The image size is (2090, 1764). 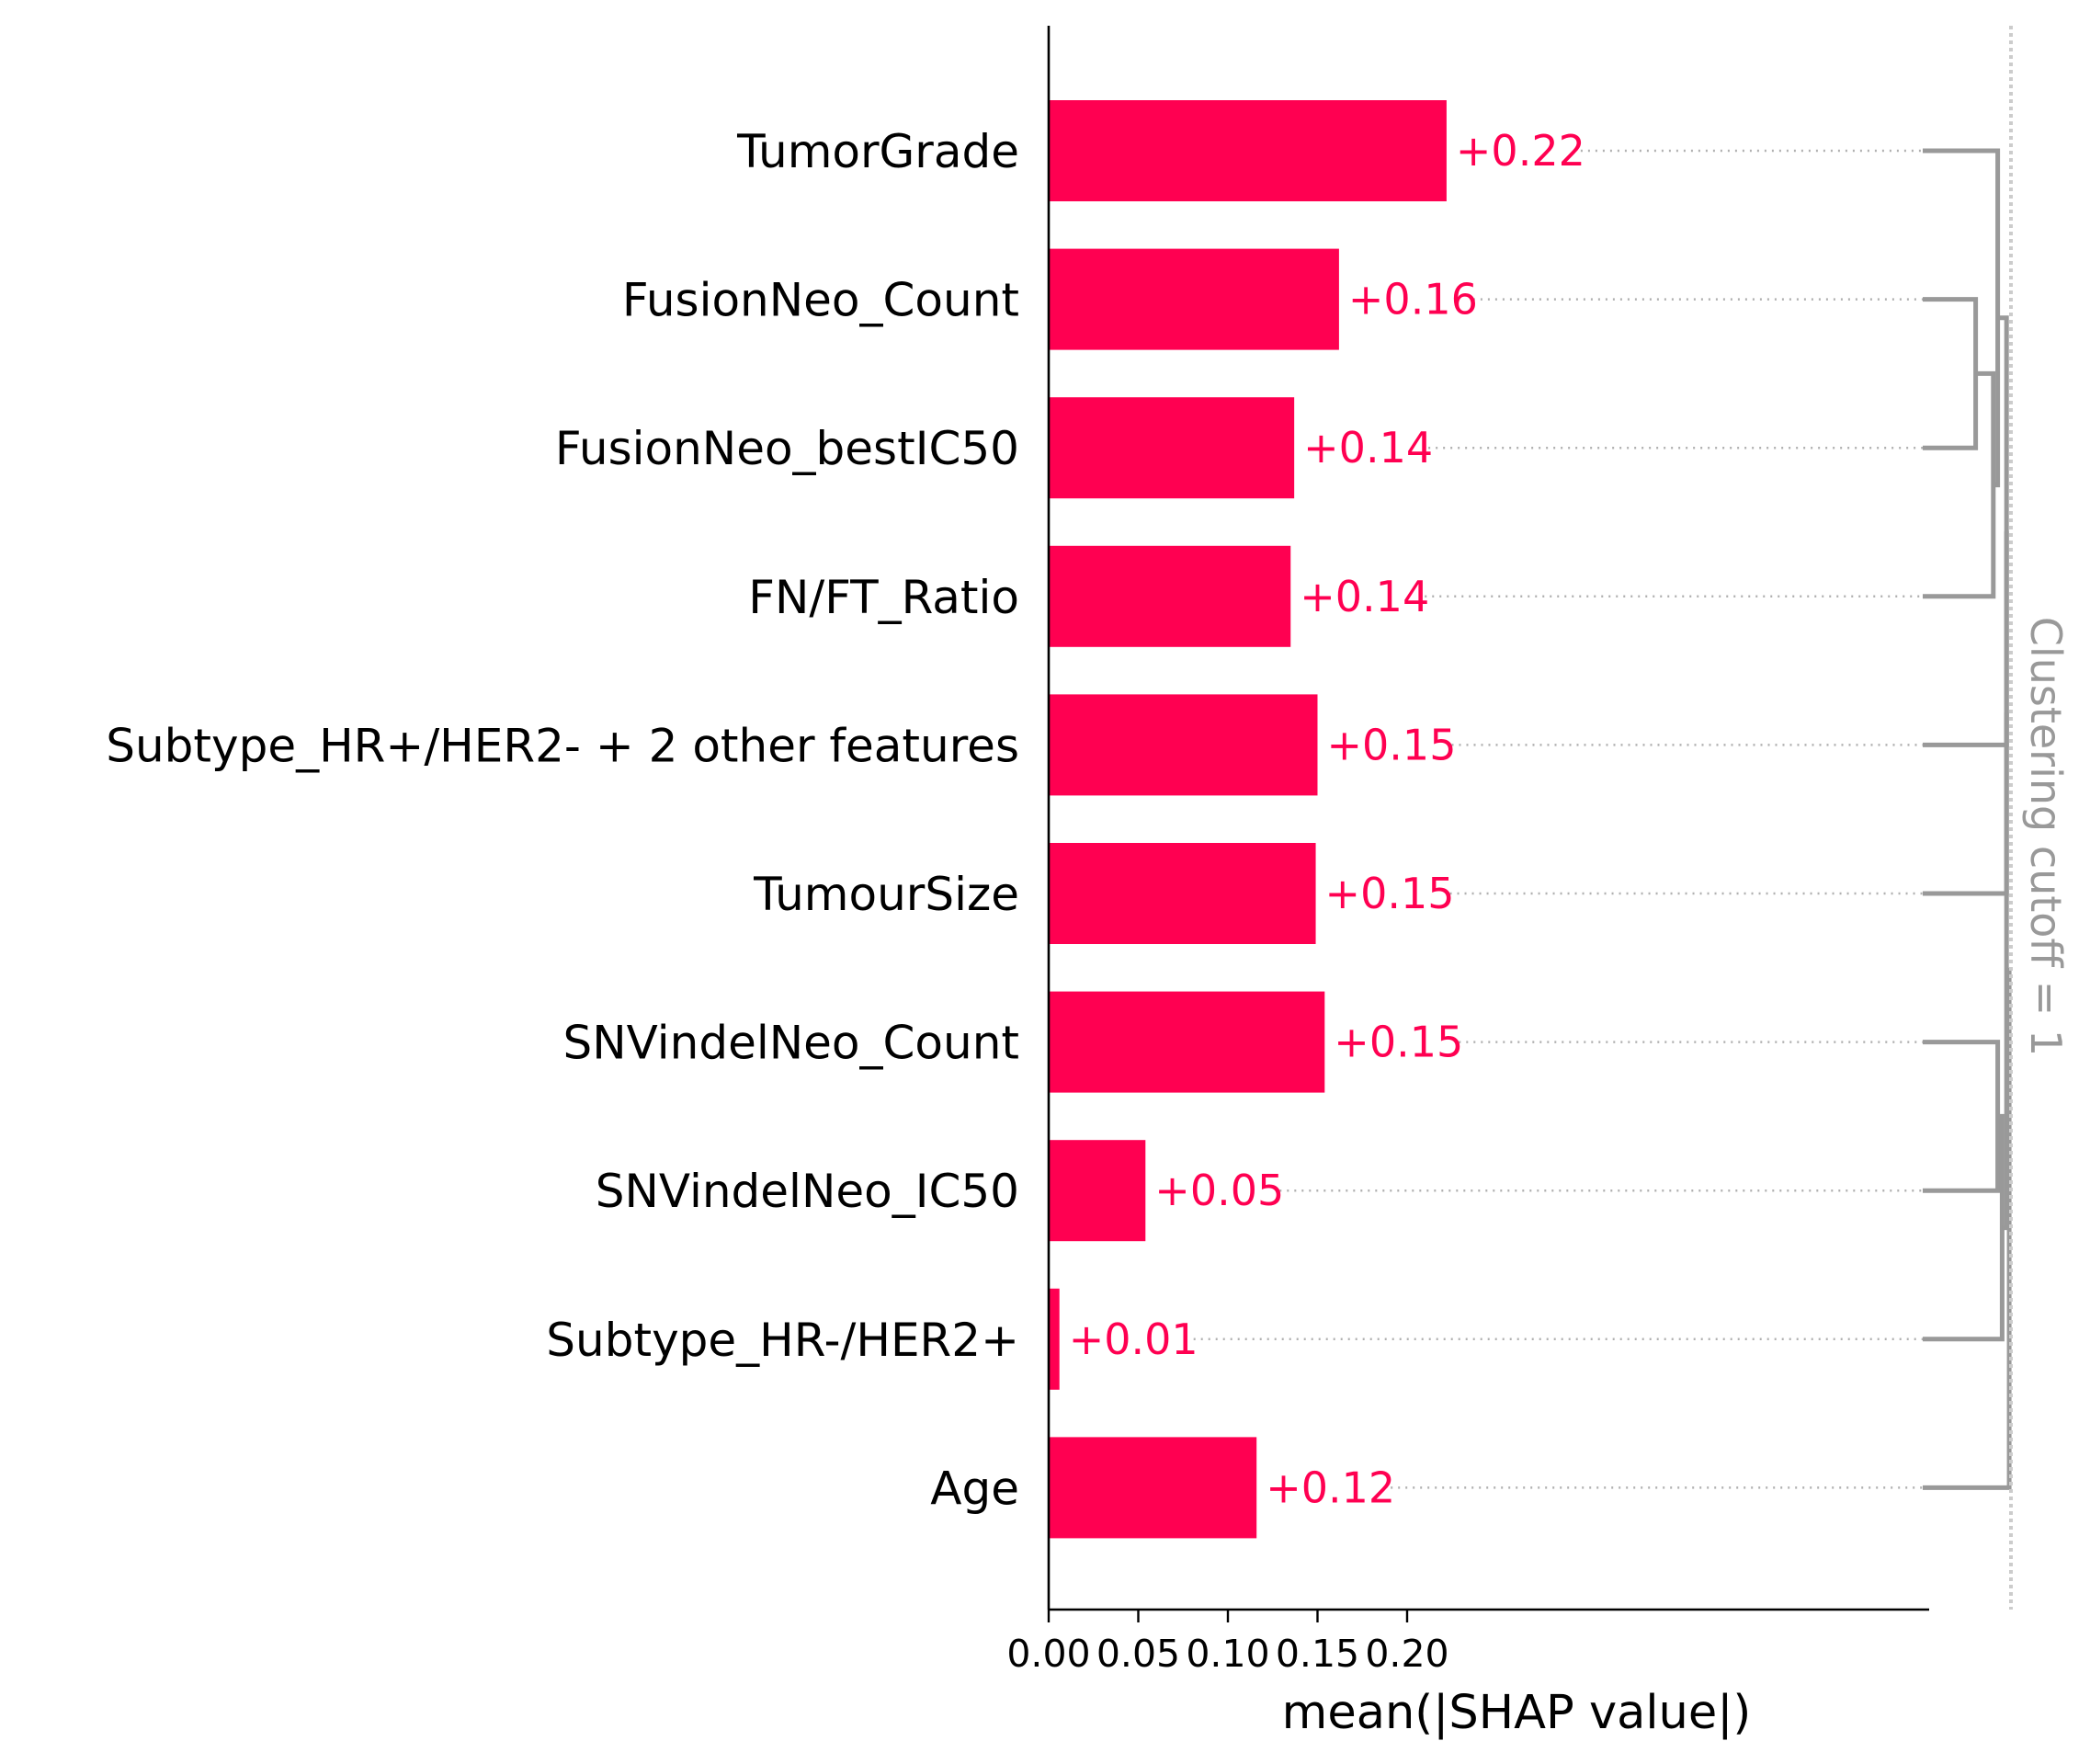 I want to click on feature-label: FusionNeo_Count, so click(x=820, y=300).